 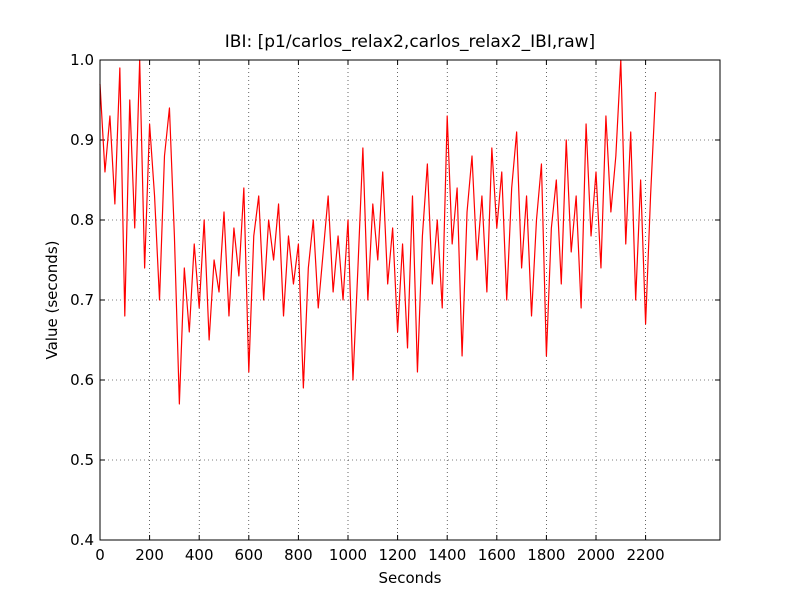 What do you see at coordinates (546, 555) in the screenshot?
I see `x-tick-label: 1800` at bounding box center [546, 555].